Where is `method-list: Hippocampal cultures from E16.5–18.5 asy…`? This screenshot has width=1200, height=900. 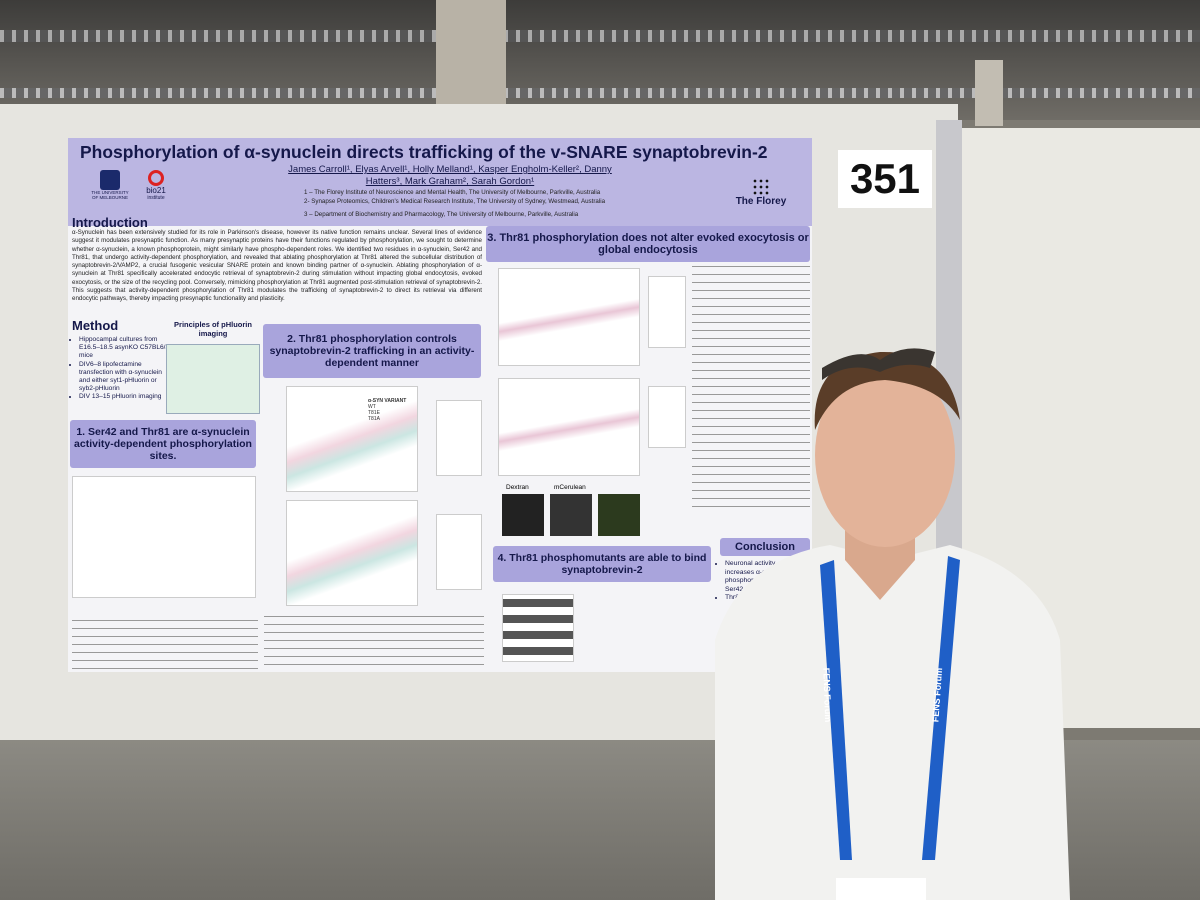
method-list: Hippocampal cultures from E16.5–18.5 asy… is located at coordinates (120, 369).